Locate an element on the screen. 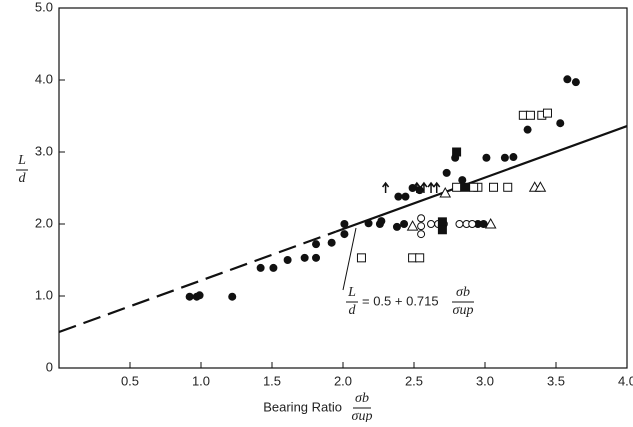 This screenshot has width=633, height=427. x-tick-label: 2.0 is located at coordinates (343, 380).